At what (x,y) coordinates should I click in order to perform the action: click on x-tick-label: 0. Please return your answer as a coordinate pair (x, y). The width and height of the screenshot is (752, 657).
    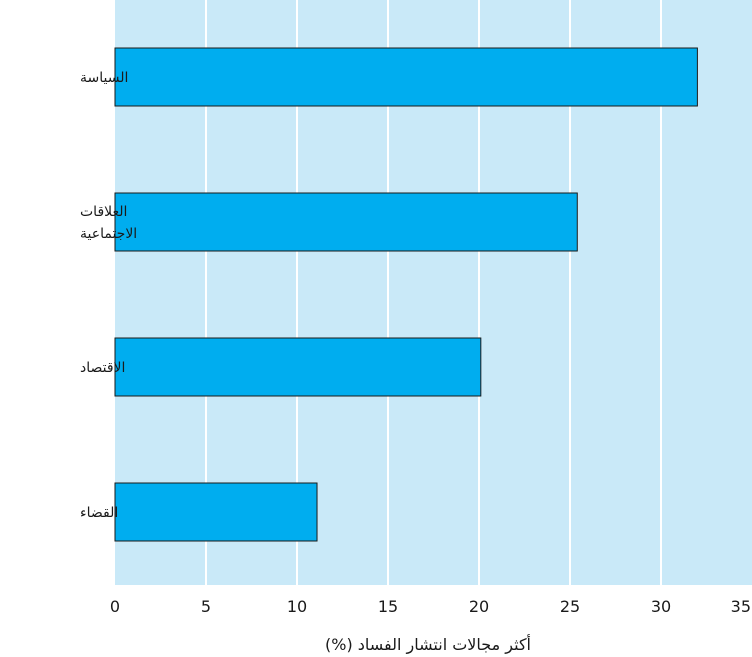
    Looking at the image, I should click on (115, 606).